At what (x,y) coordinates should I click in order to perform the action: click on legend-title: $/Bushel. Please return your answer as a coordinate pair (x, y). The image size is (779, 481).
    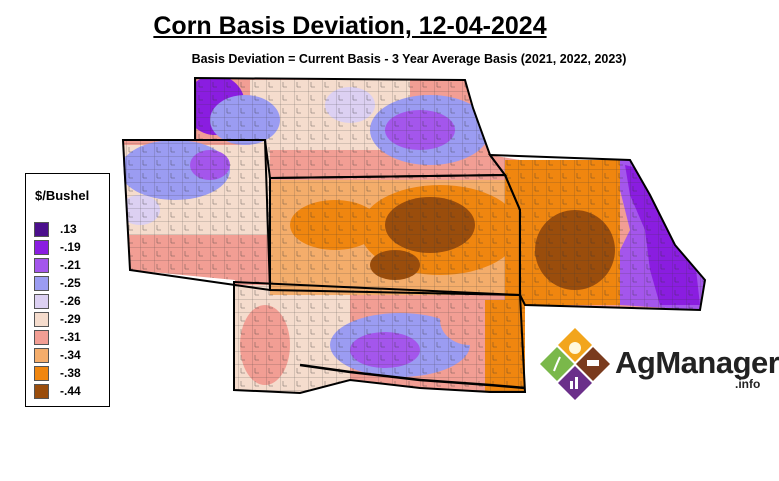
    Looking at the image, I should click on (62, 195).